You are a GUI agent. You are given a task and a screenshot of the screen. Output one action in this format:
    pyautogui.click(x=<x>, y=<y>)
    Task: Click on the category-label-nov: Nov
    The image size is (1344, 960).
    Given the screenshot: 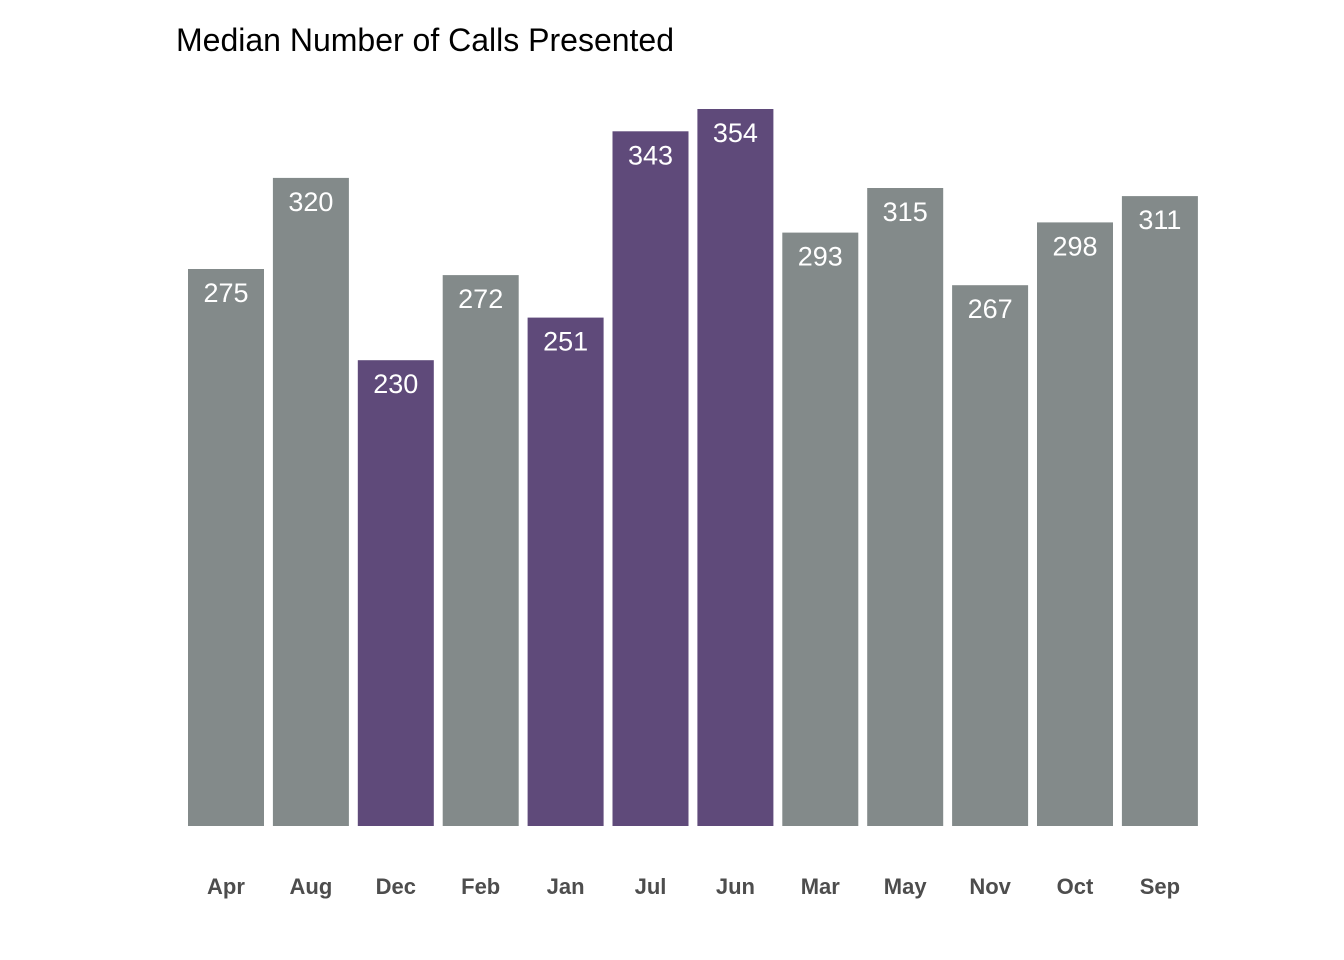 What is the action you would take?
    pyautogui.click(x=990, y=886)
    